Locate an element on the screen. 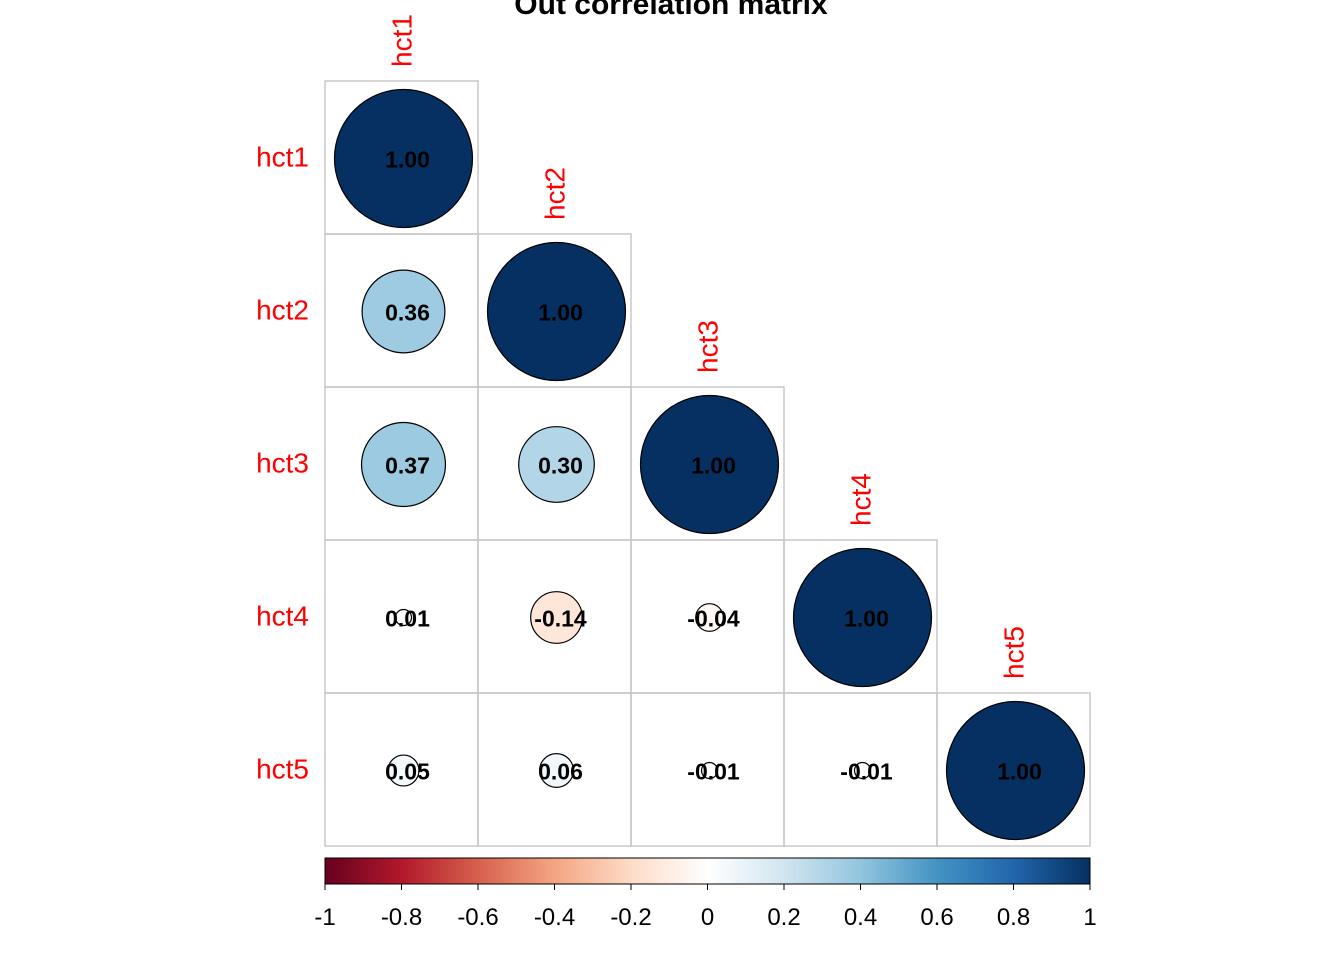 The width and height of the screenshot is (1344, 960). colorbar-tick-label: 0.8 is located at coordinates (1013, 917).